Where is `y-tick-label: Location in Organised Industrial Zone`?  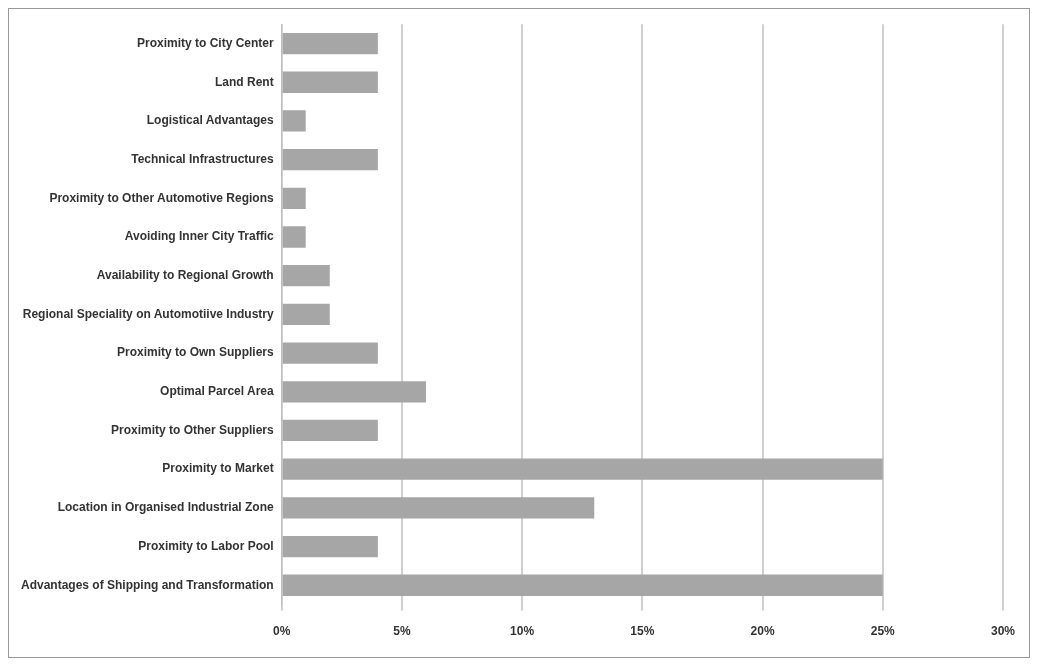 y-tick-label: Location in Organised Industrial Zone is located at coordinates (165, 507).